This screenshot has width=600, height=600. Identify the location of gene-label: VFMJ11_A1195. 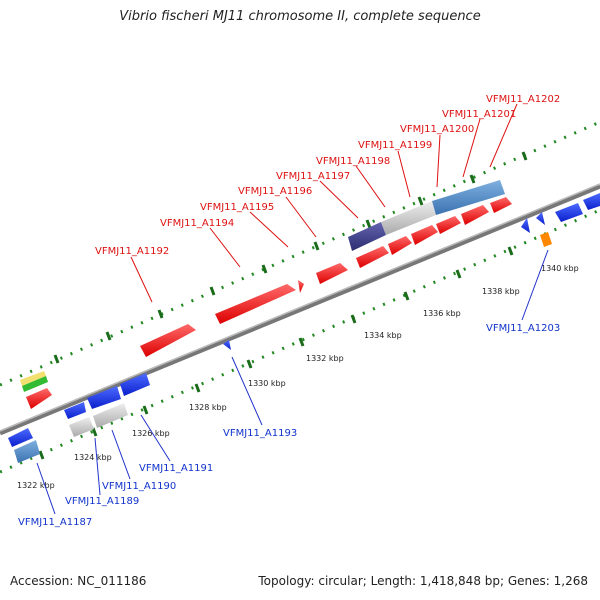
(237, 207).